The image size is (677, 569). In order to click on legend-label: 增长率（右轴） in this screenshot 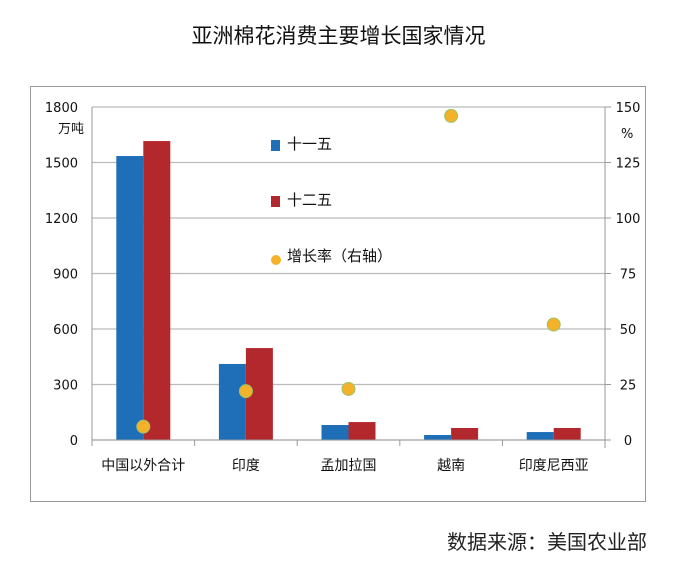, I will do `click(339, 256)`.